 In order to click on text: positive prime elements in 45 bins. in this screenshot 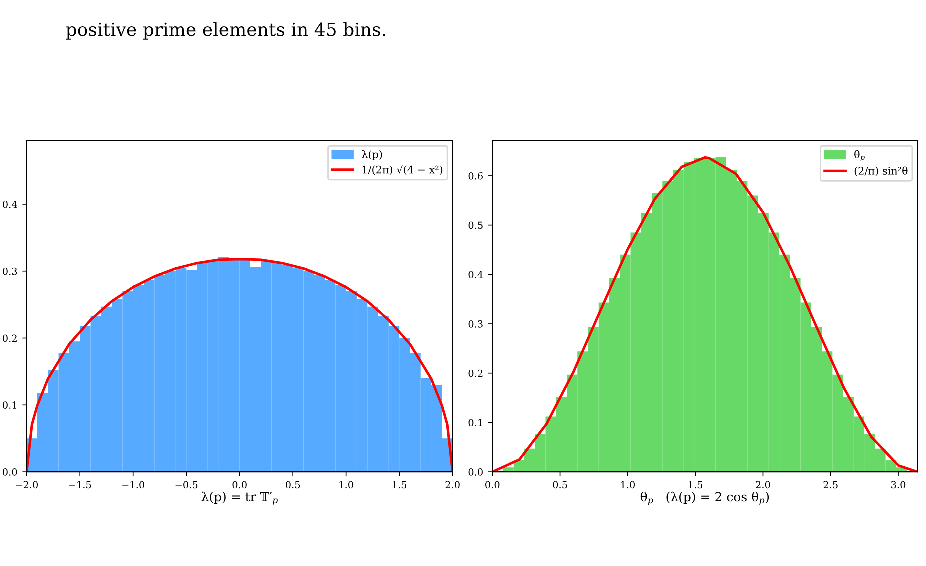, I will do `click(226, 31)`.